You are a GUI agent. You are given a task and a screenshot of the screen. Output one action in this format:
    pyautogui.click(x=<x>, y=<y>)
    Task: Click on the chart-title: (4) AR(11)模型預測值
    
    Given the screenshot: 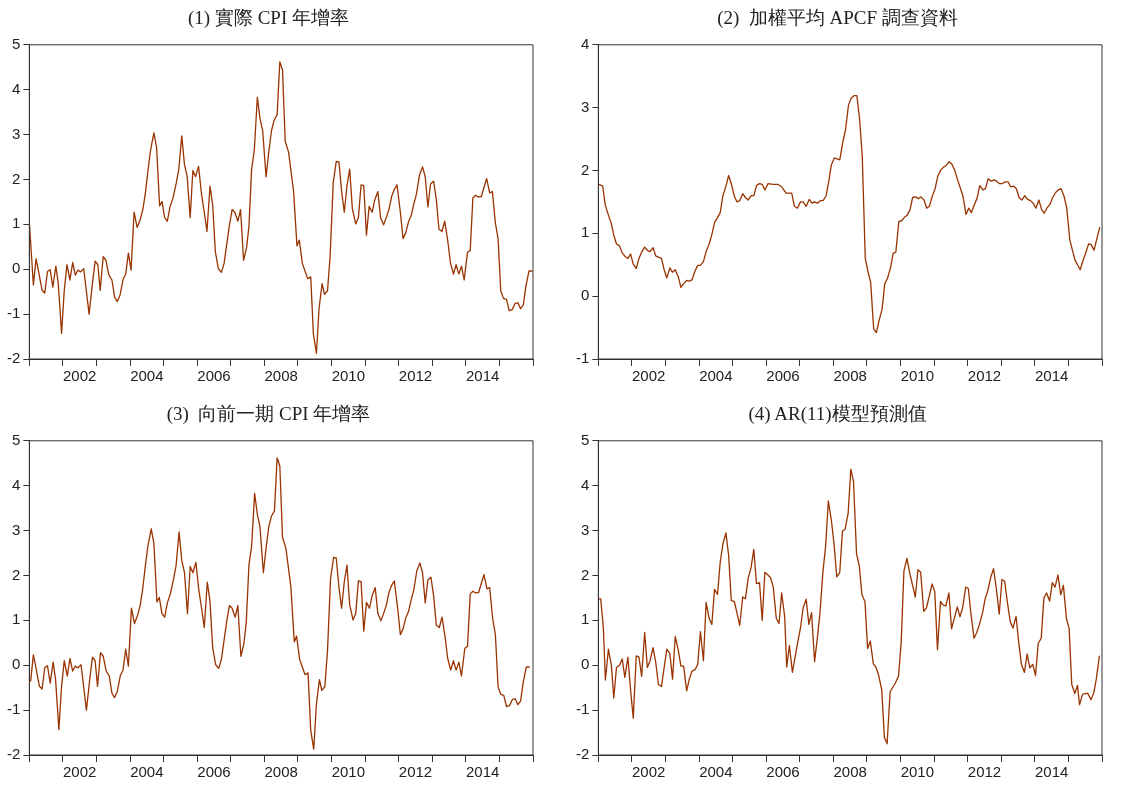 What is the action you would take?
    pyautogui.click(x=837, y=414)
    